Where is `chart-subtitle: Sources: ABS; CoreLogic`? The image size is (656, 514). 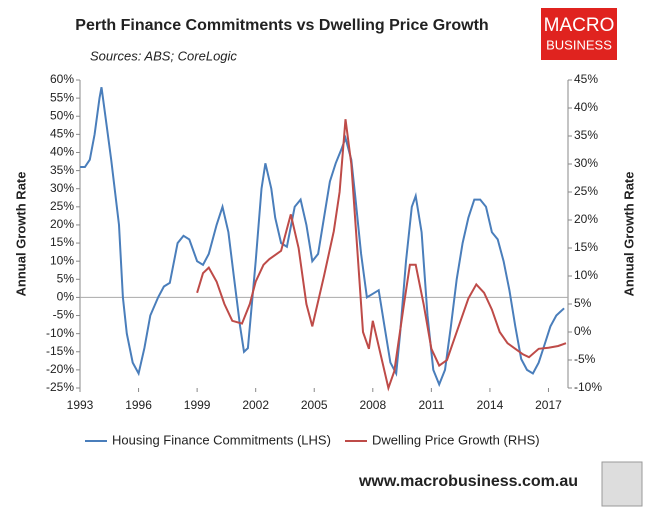 chart-subtitle: Sources: ABS; CoreLogic is located at coordinates (163, 55).